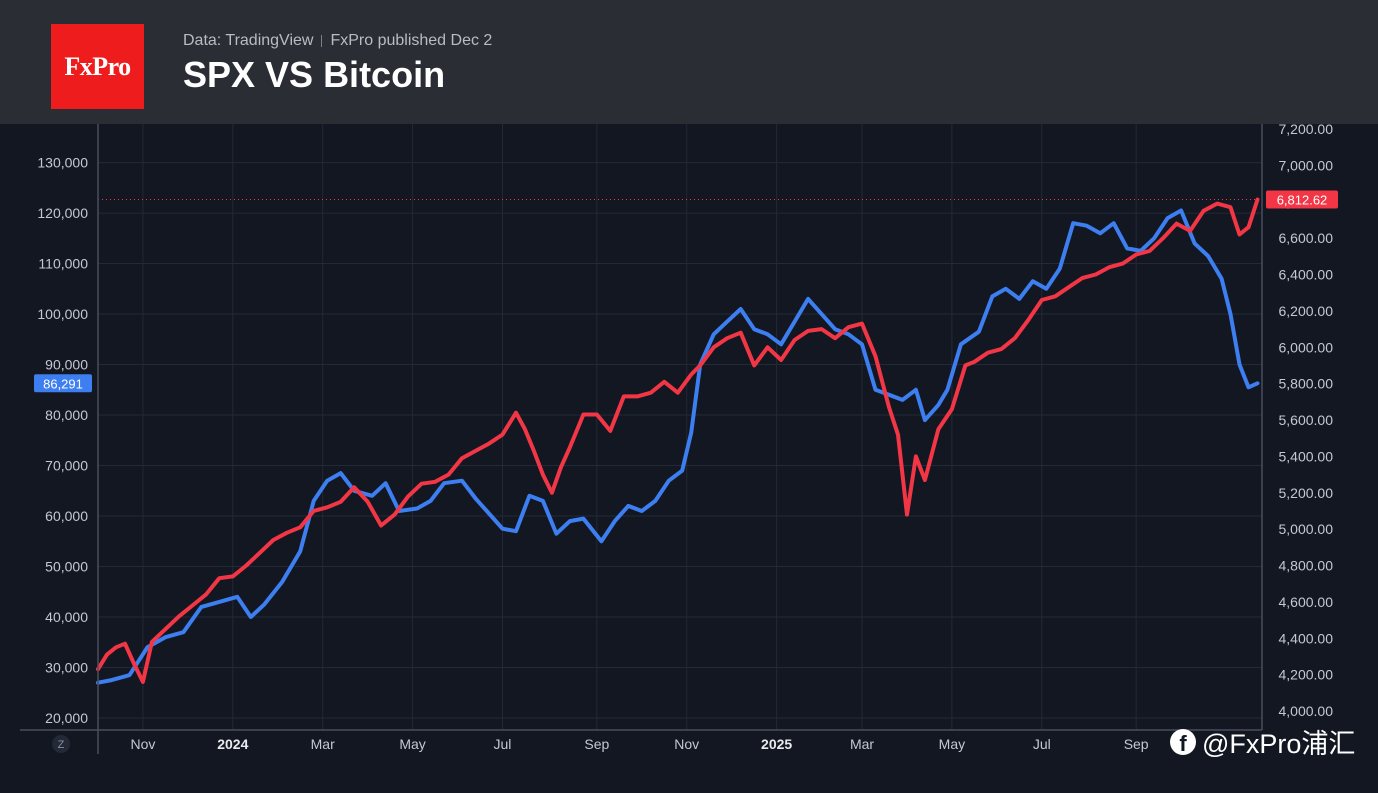  I want to click on left-tick-label: 50,000, so click(66, 567).